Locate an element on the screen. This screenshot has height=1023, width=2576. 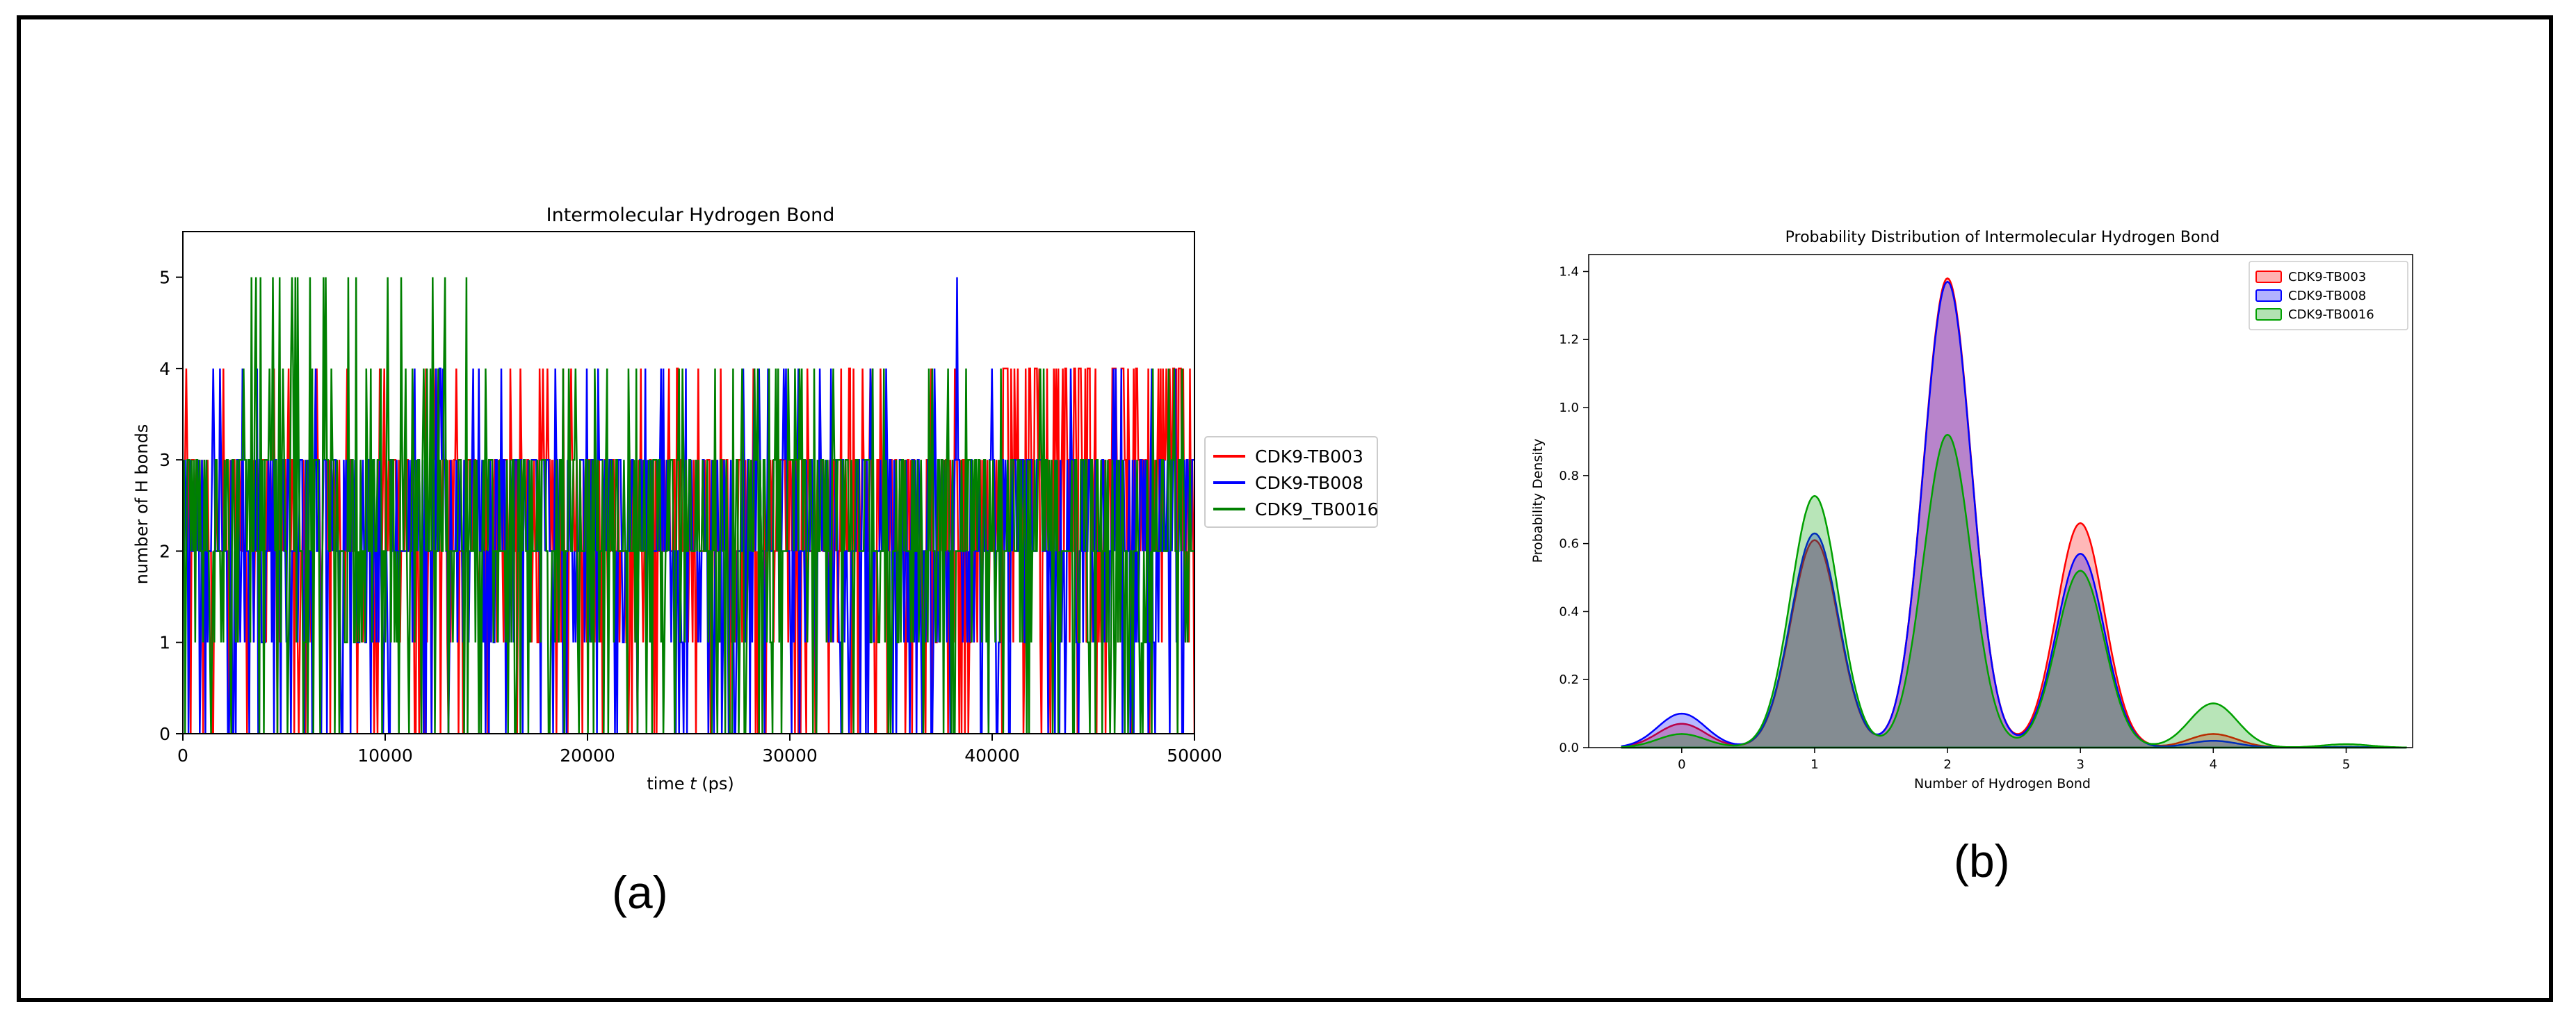
x-tick-label: 40000 is located at coordinates (992, 756).